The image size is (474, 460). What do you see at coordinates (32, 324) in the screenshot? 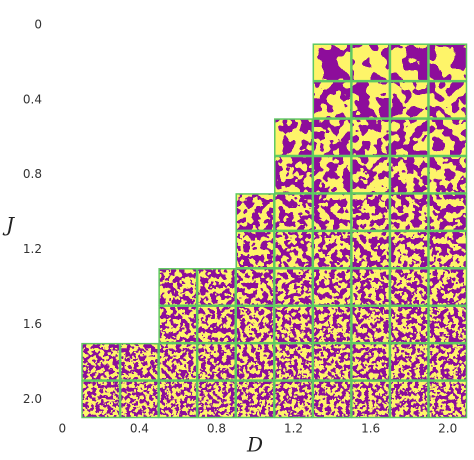
I see `y-tick-label: 1.6` at bounding box center [32, 324].